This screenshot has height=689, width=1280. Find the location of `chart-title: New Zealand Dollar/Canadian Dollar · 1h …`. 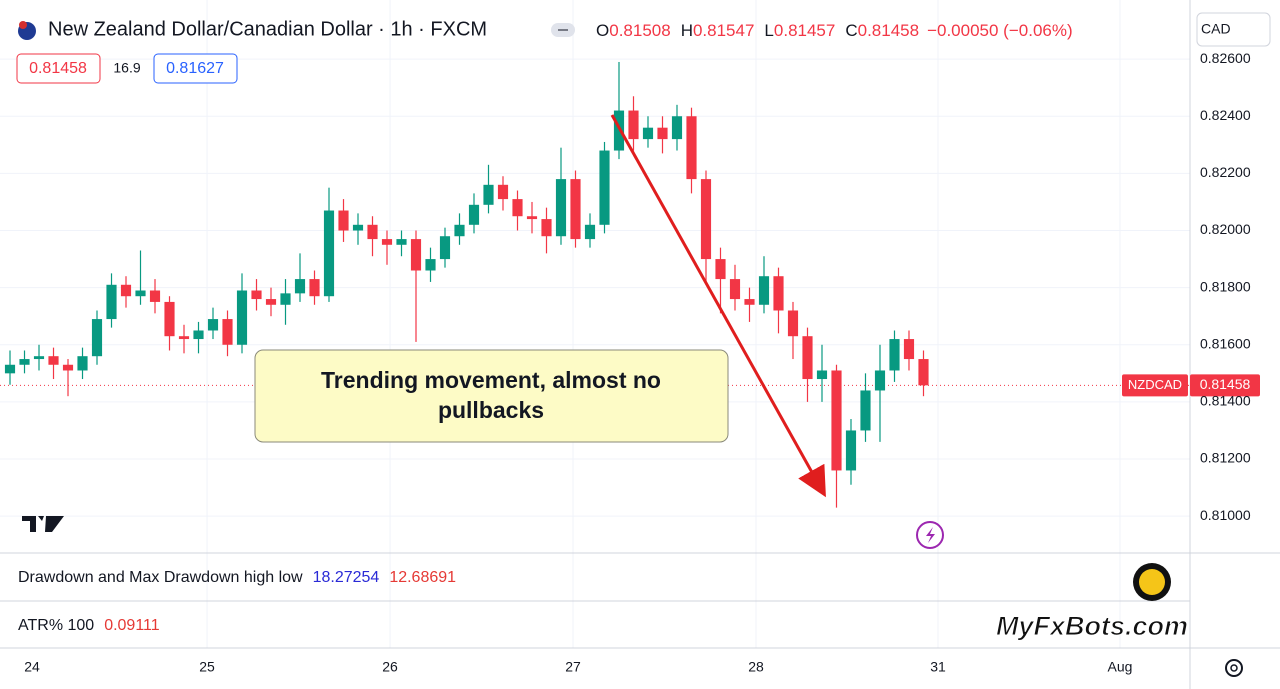

chart-title: New Zealand Dollar/Canadian Dollar · 1h … is located at coordinates (267, 29).